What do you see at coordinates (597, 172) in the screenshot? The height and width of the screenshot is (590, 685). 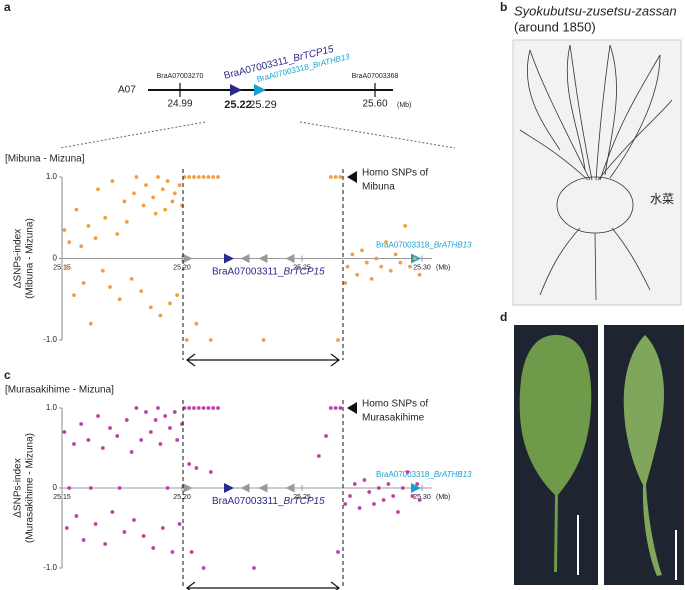 I see `illustration: 水菜` at bounding box center [597, 172].